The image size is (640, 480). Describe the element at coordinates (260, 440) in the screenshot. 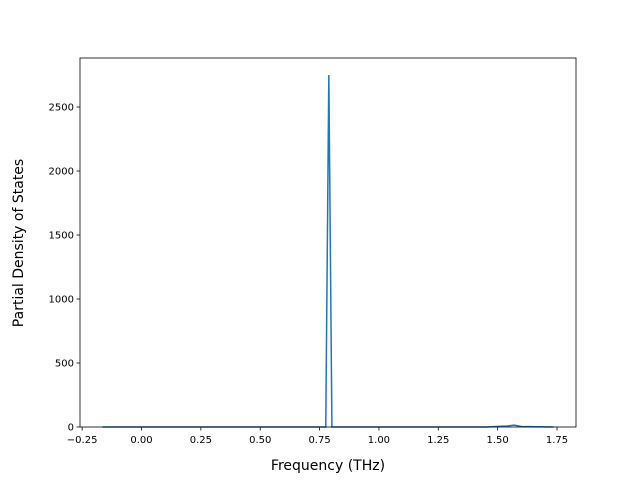

I see `x-tick-label: 0.50` at that location.